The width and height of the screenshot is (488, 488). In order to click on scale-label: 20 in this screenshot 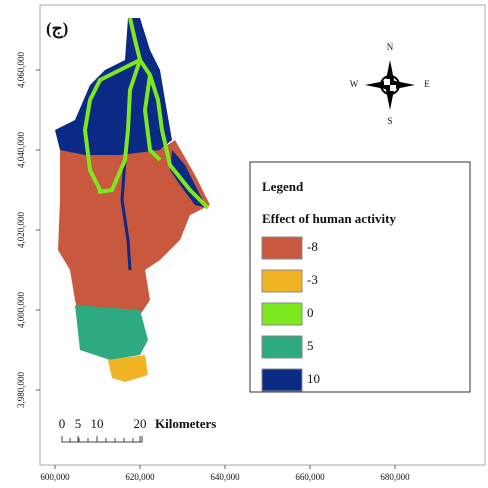, I will do `click(140, 423)`.